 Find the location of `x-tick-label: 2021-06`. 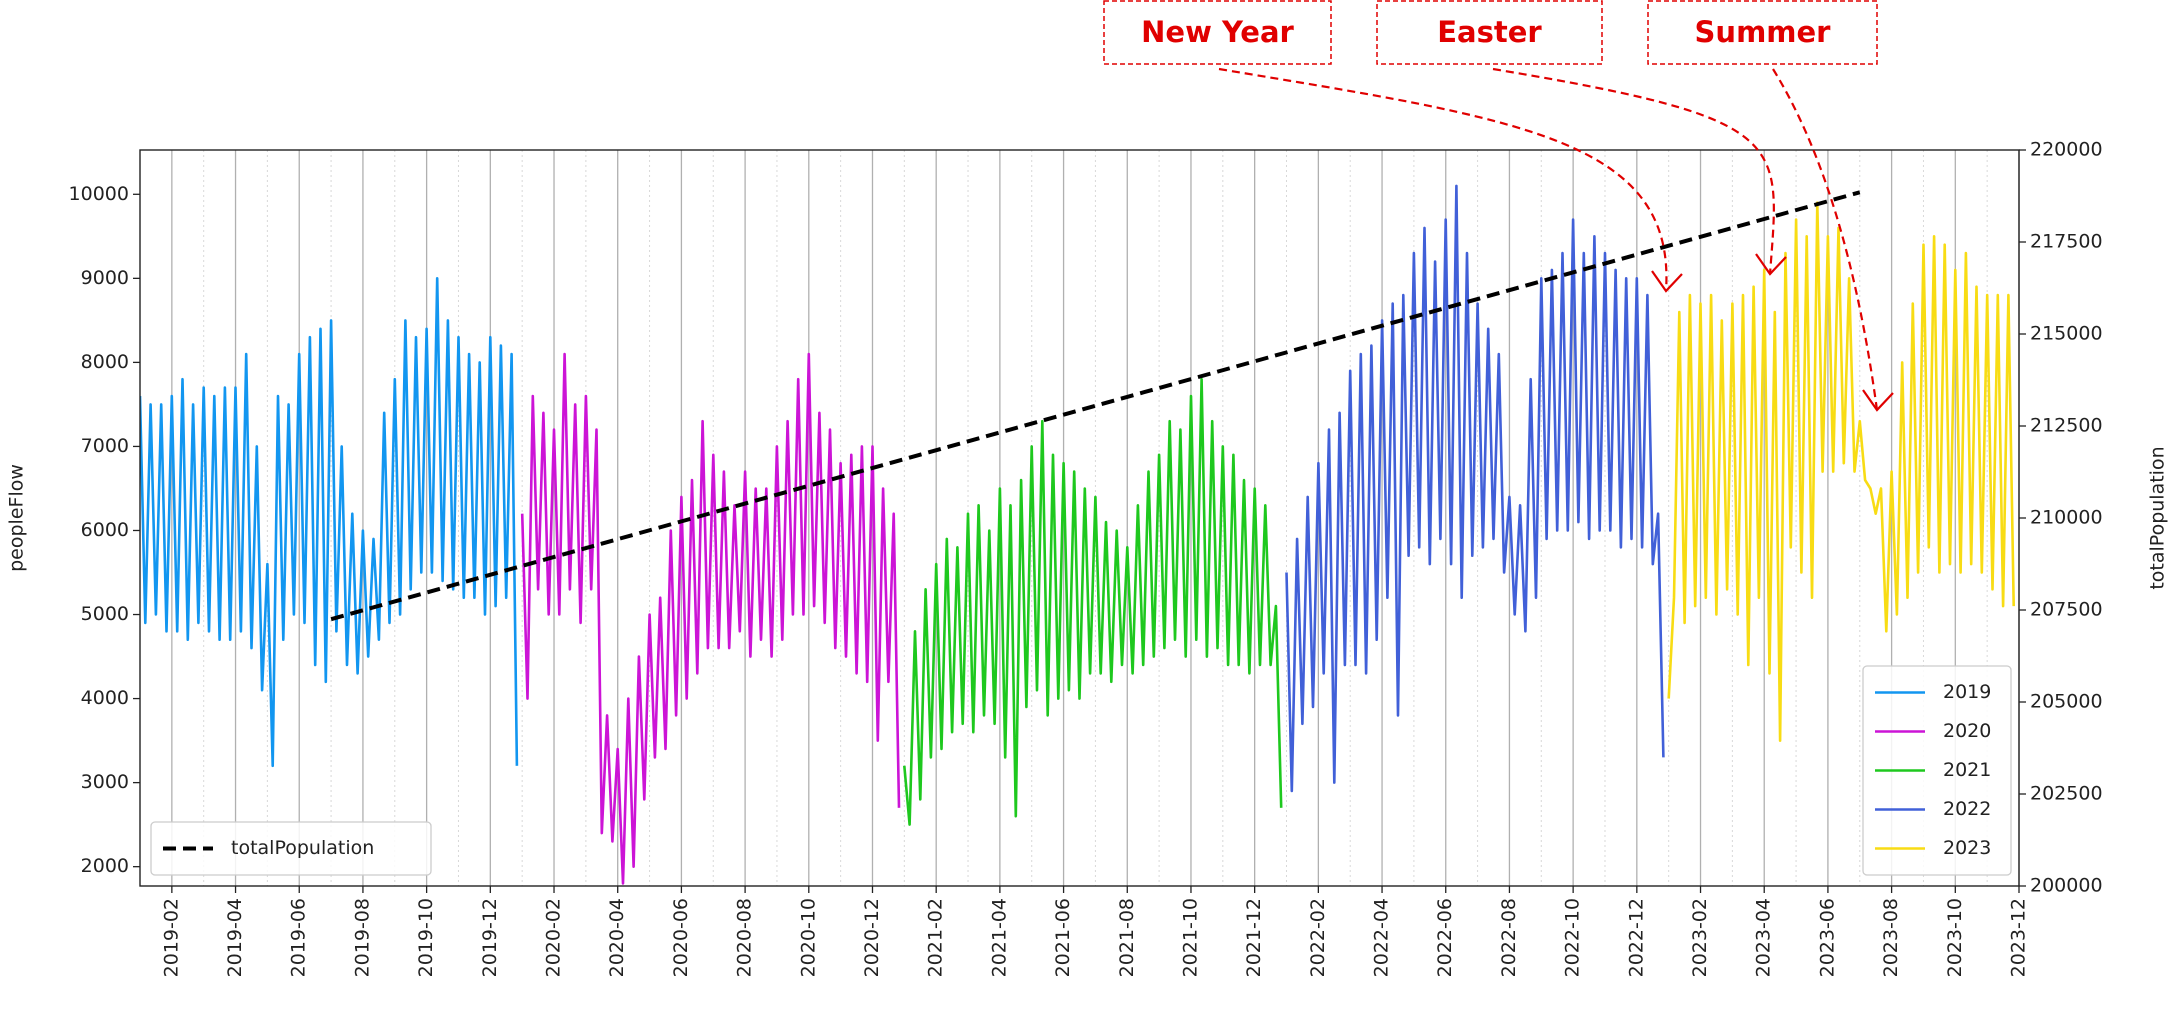

x-tick-label: 2021-06 is located at coordinates (1063, 937).